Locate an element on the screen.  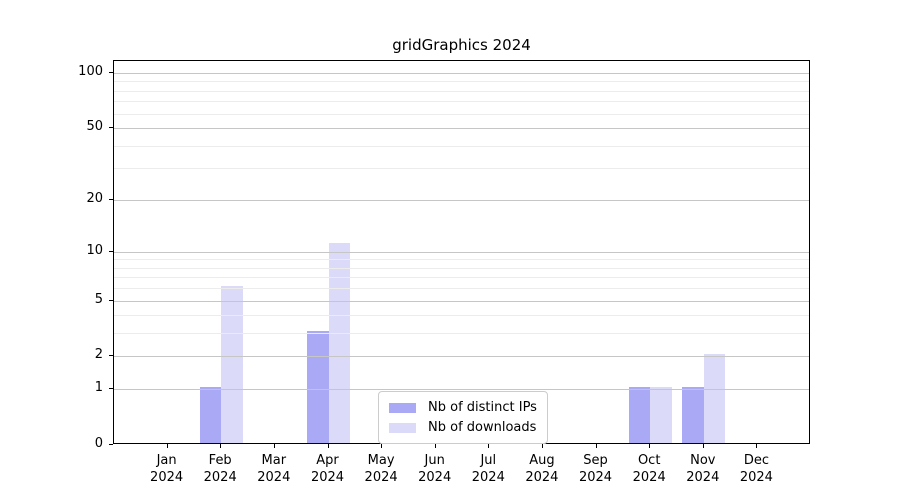
x-tick-label-nov: Nov 2024 is located at coordinates (703, 469).